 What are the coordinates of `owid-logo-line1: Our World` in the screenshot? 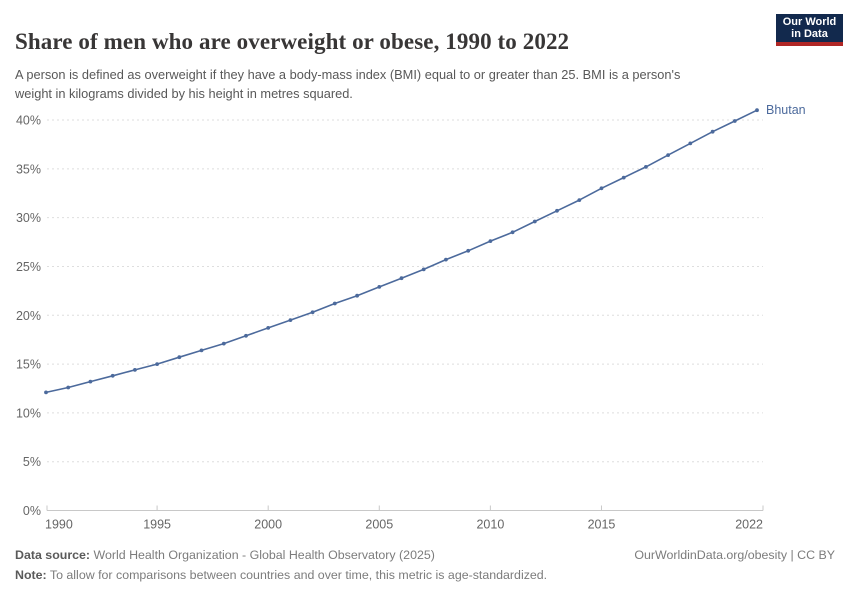 It's located at (809, 21).